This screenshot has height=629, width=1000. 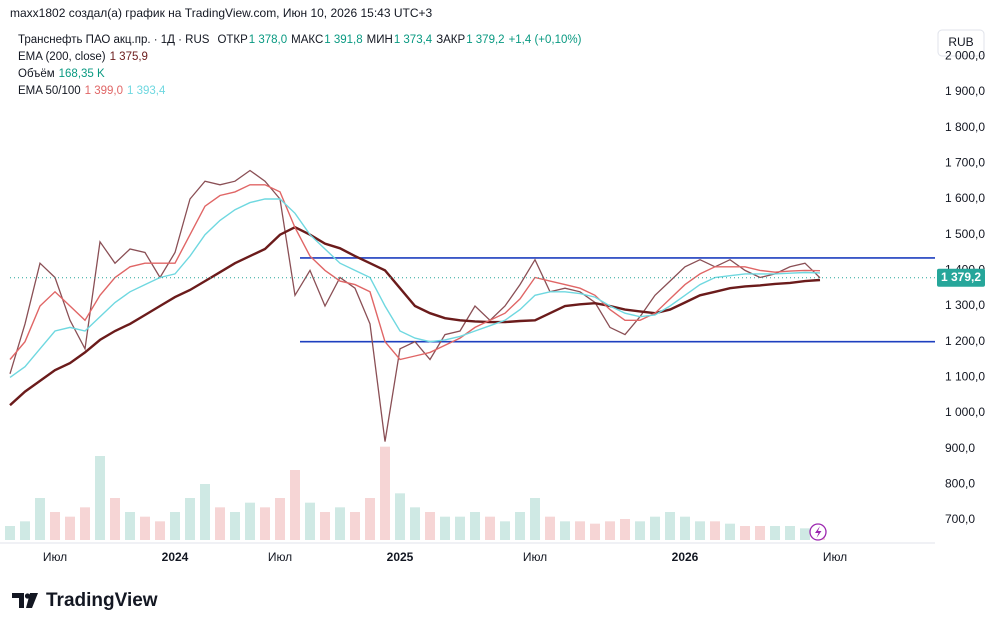 I want to click on volume-name: Объём, so click(x=36, y=74).